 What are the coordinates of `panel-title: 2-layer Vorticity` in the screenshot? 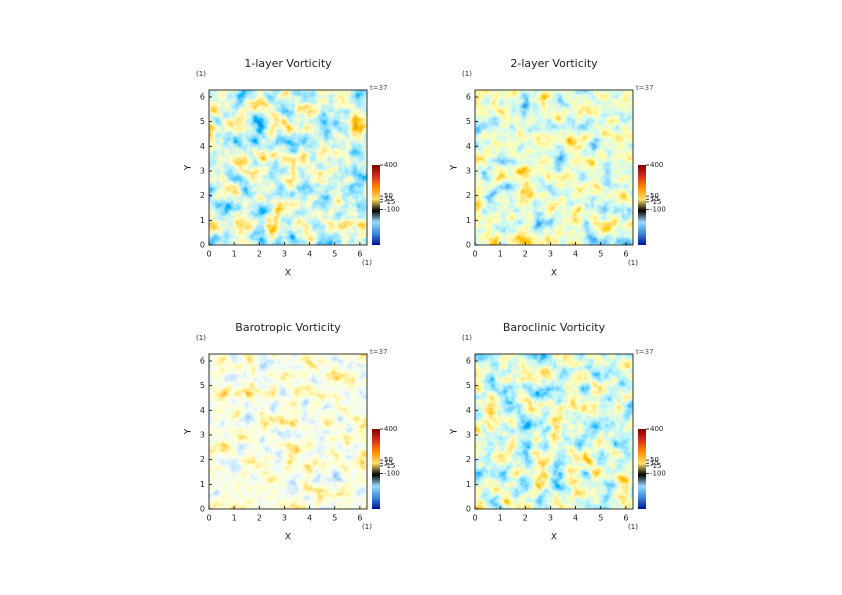 It's located at (554, 63).